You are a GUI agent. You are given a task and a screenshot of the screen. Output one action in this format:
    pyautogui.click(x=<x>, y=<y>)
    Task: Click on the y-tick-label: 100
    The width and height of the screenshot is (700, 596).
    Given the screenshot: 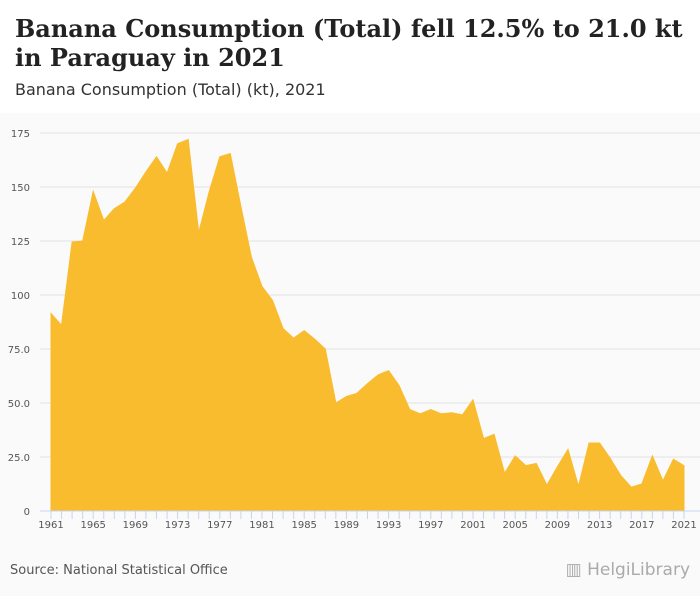 What is the action you would take?
    pyautogui.click(x=20, y=296)
    